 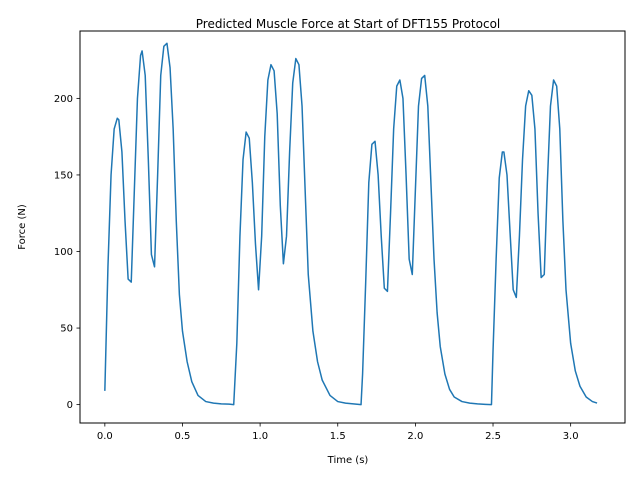 I want to click on y-tick-label: 150, so click(x=63, y=175).